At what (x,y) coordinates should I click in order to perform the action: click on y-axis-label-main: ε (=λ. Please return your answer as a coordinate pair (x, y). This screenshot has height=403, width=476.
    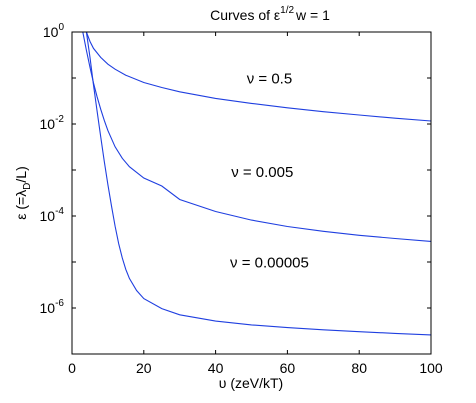
    Looking at the image, I should click on (21, 205).